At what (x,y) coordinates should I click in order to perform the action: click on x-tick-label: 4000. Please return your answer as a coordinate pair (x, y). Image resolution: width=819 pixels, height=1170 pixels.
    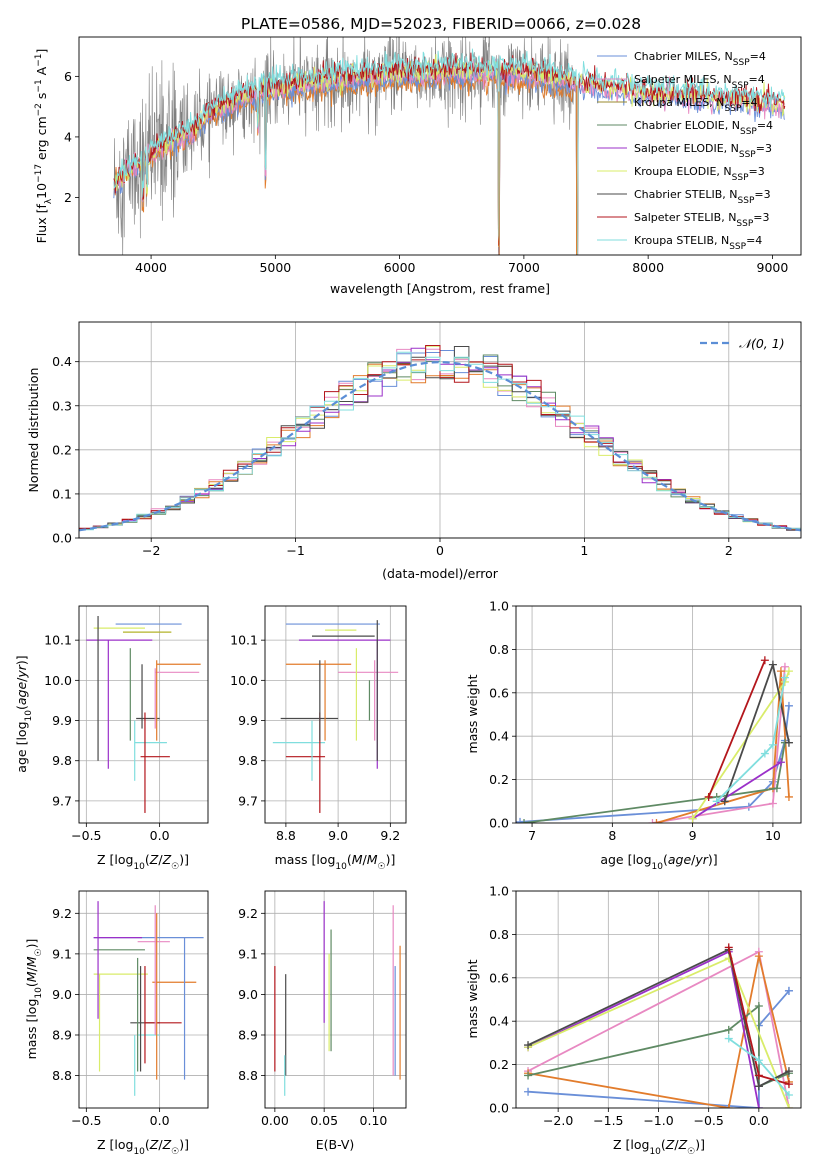
    Looking at the image, I should click on (151, 267).